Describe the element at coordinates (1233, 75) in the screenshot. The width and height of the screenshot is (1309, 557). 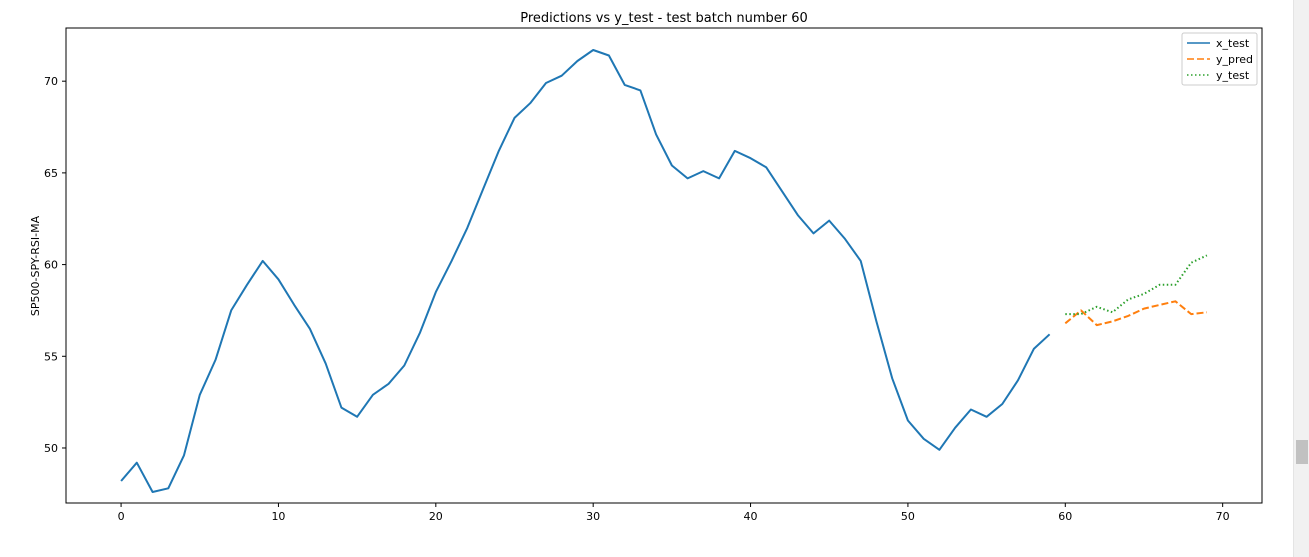
I see `legend-label-y-test: y_test` at that location.